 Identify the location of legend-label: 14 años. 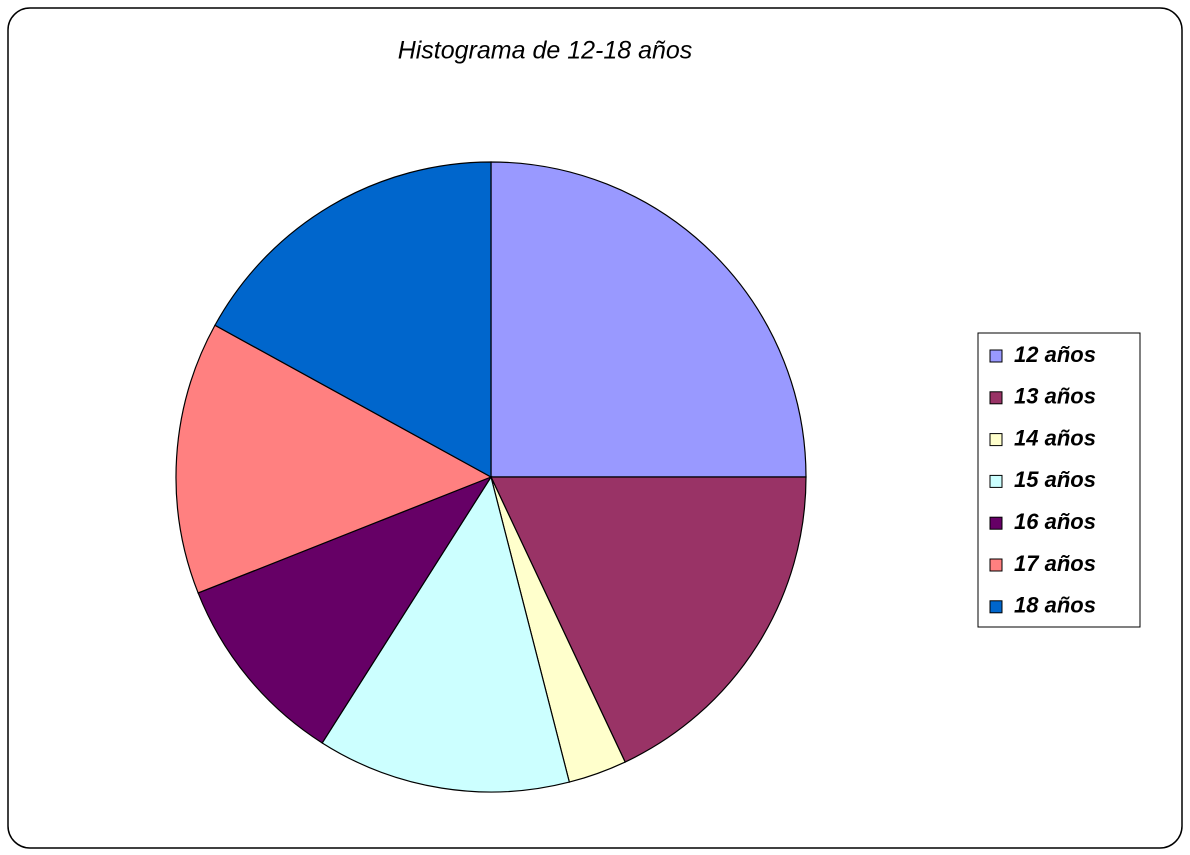
(1055, 437).